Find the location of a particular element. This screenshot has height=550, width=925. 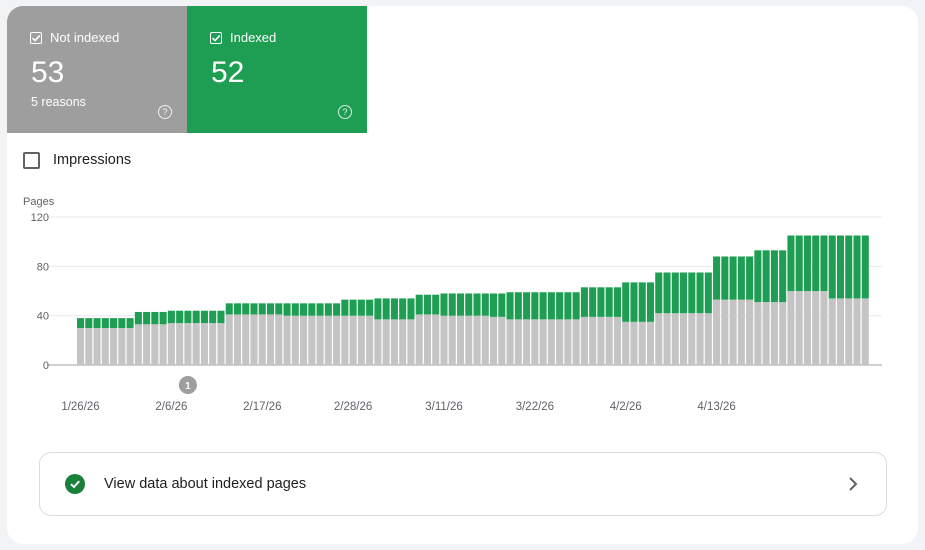

annotation-circle is located at coordinates (187, 385).